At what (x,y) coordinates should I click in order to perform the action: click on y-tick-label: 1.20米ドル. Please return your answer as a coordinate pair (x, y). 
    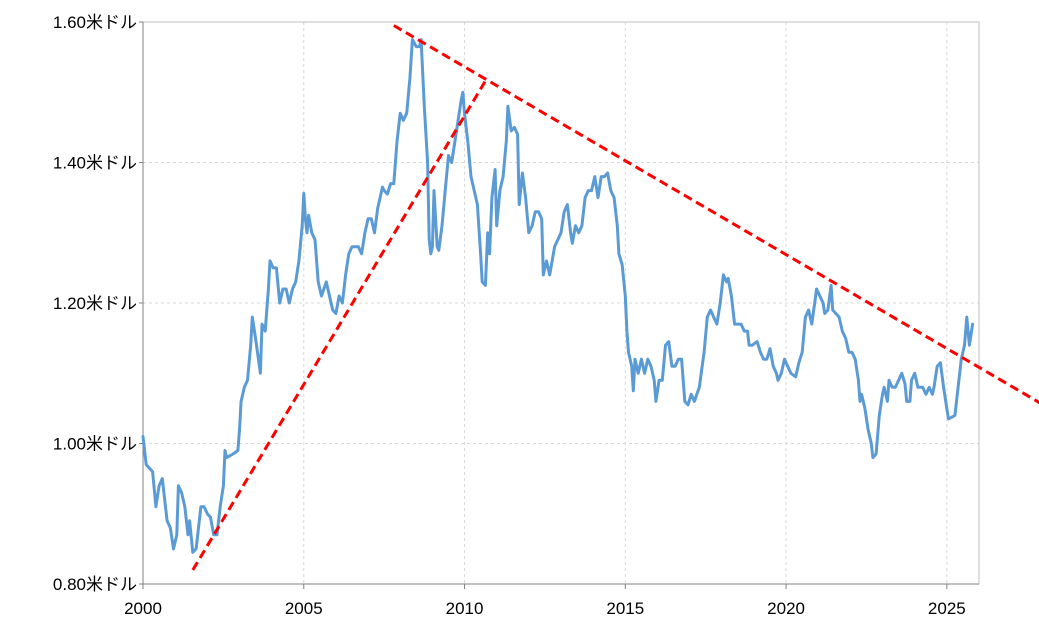
    Looking at the image, I should click on (95, 303).